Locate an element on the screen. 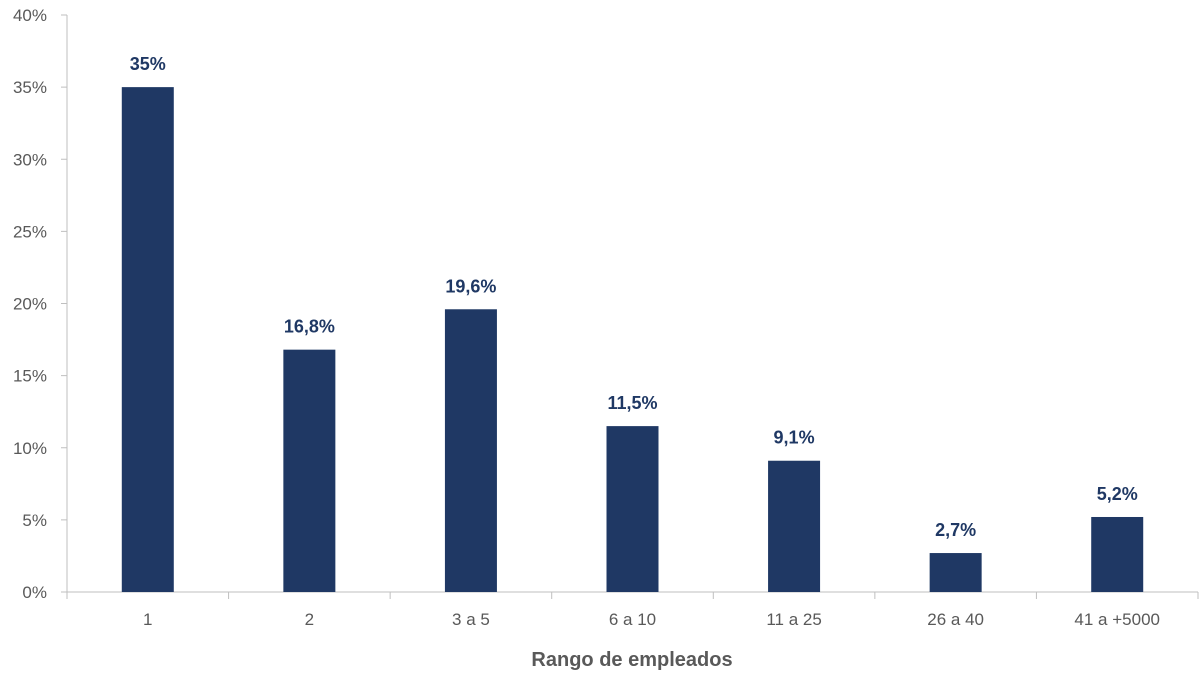  y-tick-label: 40% is located at coordinates (30, 15).